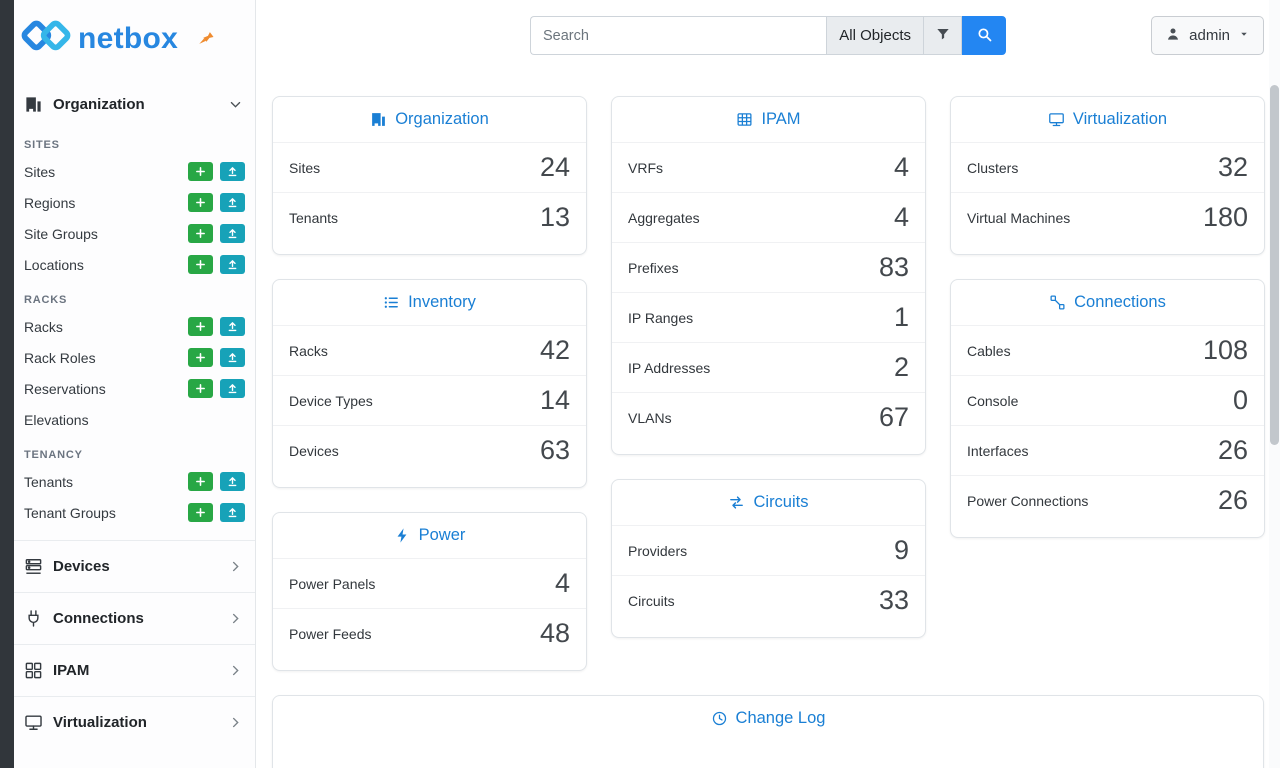 The height and width of the screenshot is (768, 1280). What do you see at coordinates (33, 670) in the screenshot?
I see `grid-icon` at bounding box center [33, 670].